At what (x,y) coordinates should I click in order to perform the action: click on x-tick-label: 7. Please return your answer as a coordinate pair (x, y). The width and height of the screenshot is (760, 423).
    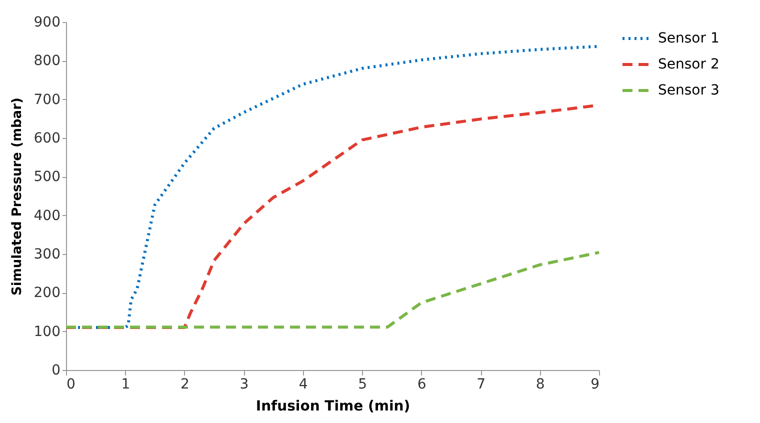
    Looking at the image, I should click on (481, 384).